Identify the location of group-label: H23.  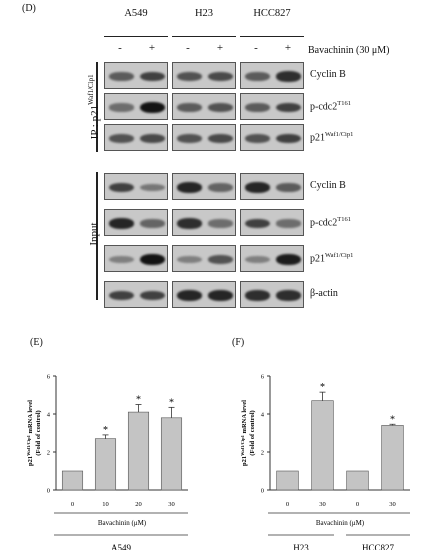
(301, 546).